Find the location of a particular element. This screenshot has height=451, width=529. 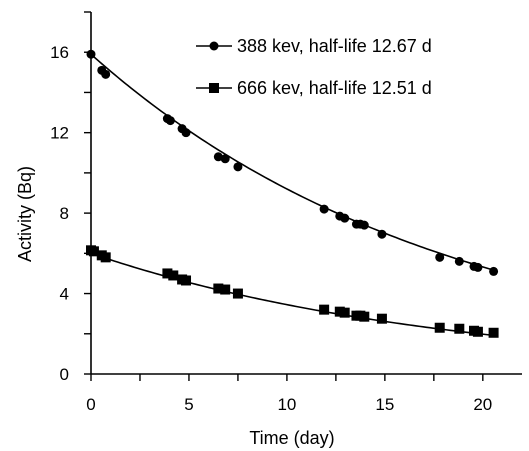

y-axis-label: Activity (Bq) is located at coordinates (25, 214).